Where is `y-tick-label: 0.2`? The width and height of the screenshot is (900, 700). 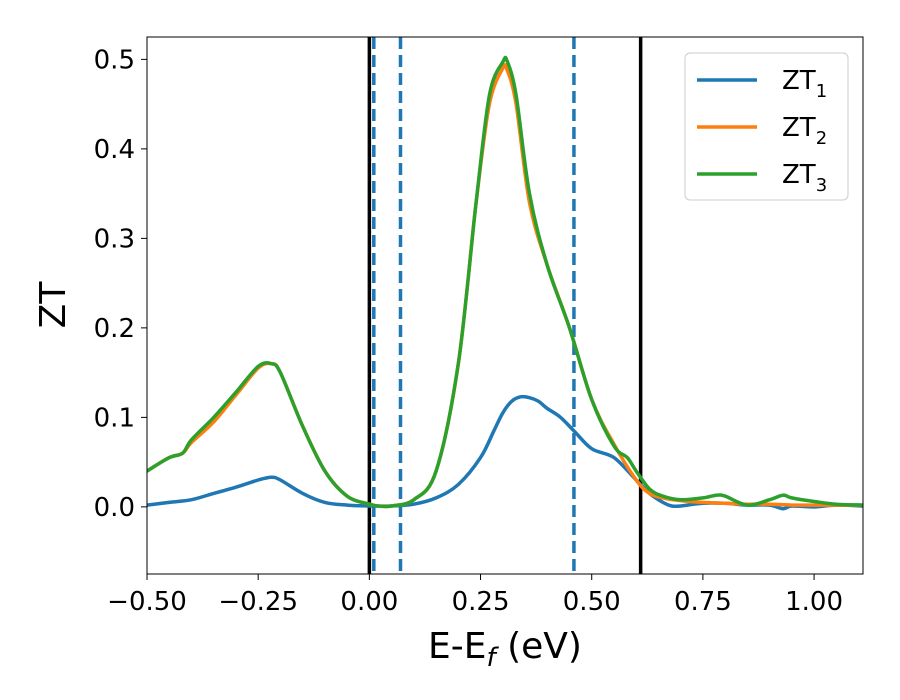 y-tick-label: 0.2 is located at coordinates (114, 329).